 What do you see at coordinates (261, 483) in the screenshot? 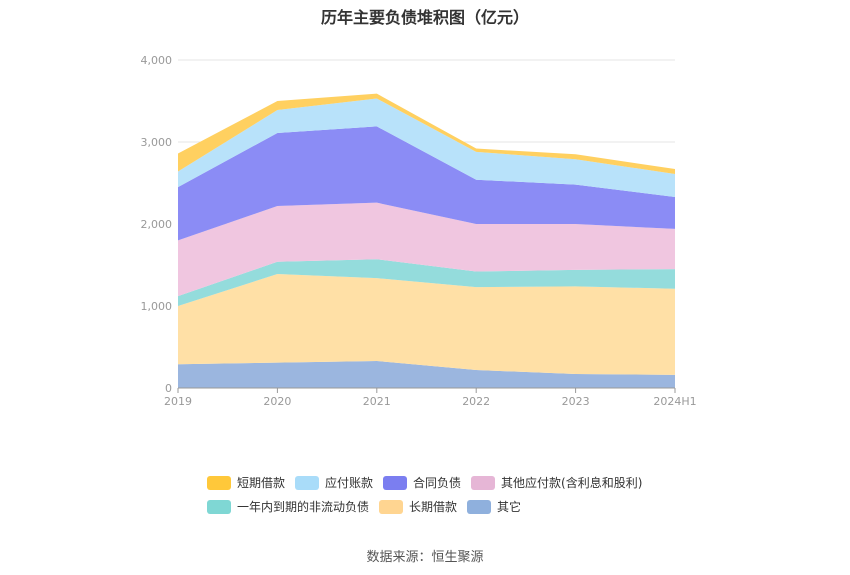
I see `legend-label: 短期借款` at bounding box center [261, 483].